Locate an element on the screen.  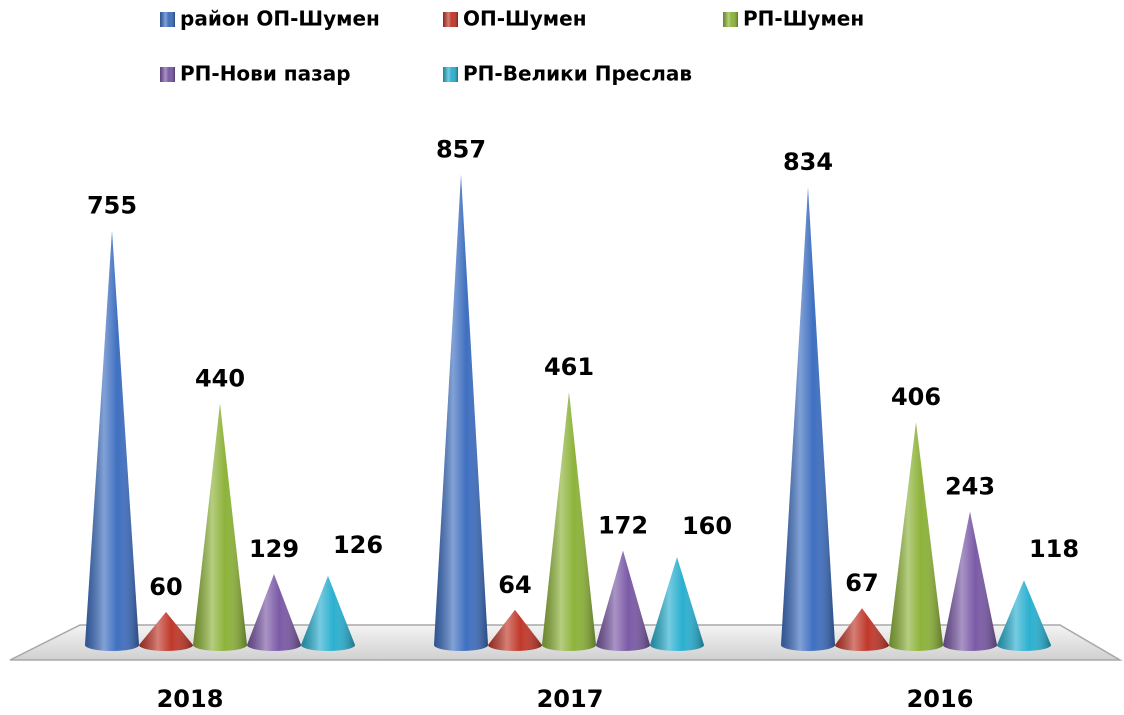
data-label: 60 is located at coordinates (165, 587).